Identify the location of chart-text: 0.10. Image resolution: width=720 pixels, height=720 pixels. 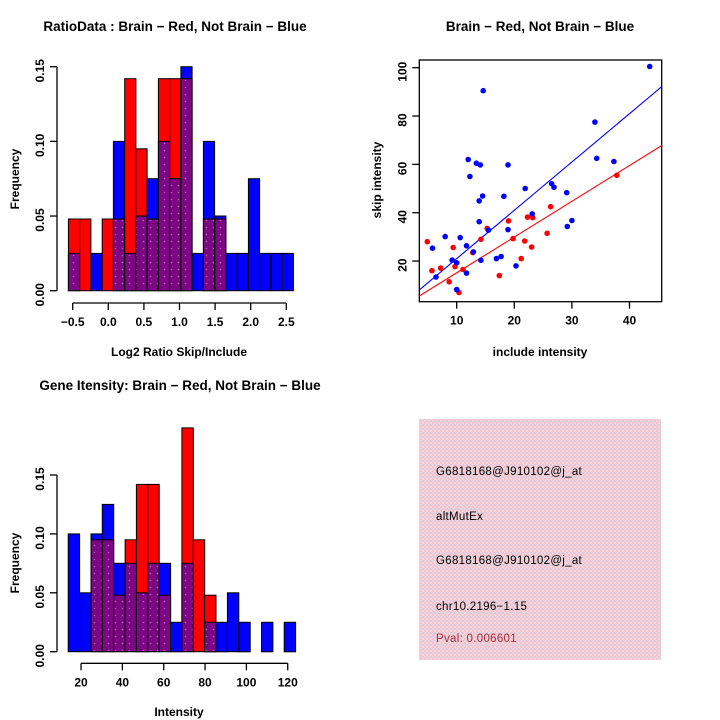
(40, 538).